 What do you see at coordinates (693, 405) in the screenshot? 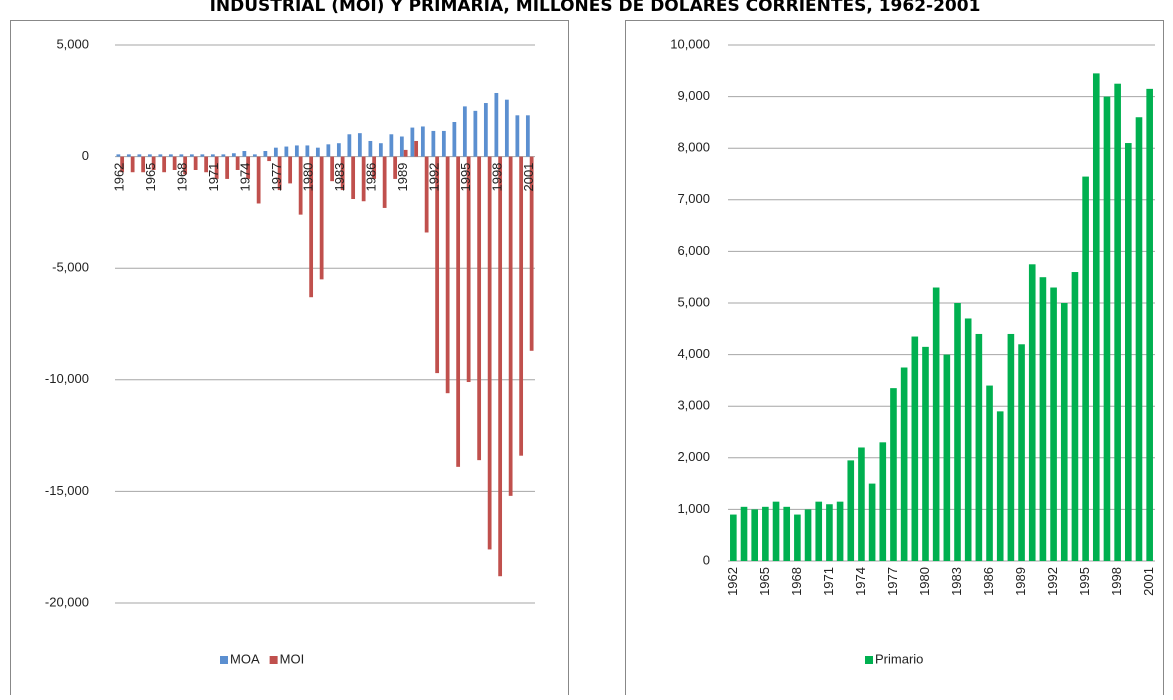
I see `y-tick-label: 3,000` at bounding box center [693, 405].